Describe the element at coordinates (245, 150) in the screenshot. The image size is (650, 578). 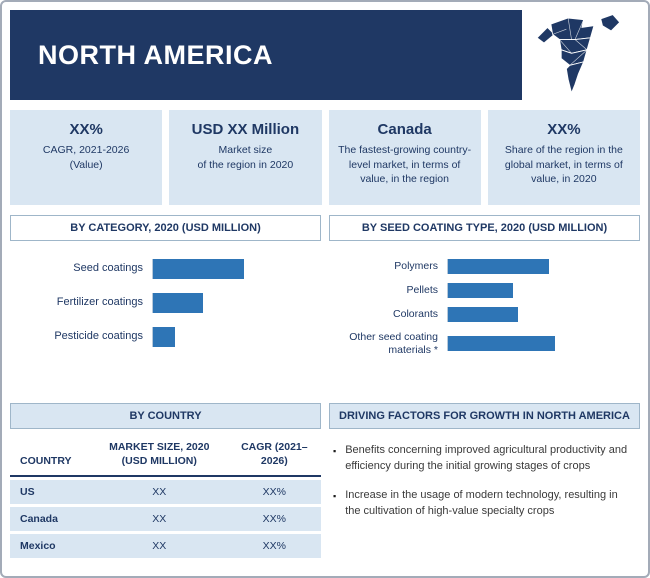
I see `stat-subtext: Market size` at that location.